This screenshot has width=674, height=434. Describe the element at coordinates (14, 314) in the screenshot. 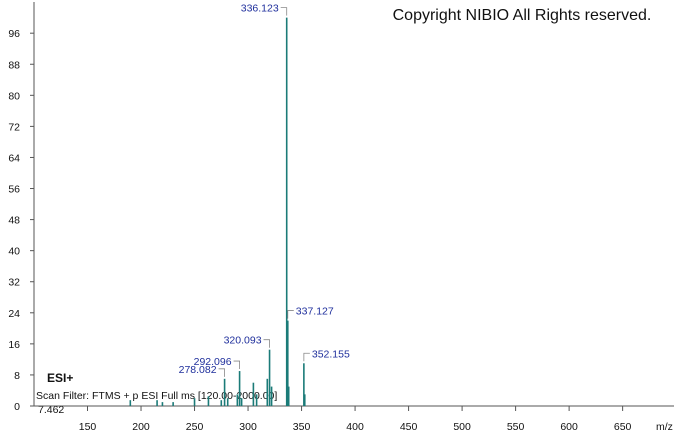

I see `y-tick-label: 24` at that location.